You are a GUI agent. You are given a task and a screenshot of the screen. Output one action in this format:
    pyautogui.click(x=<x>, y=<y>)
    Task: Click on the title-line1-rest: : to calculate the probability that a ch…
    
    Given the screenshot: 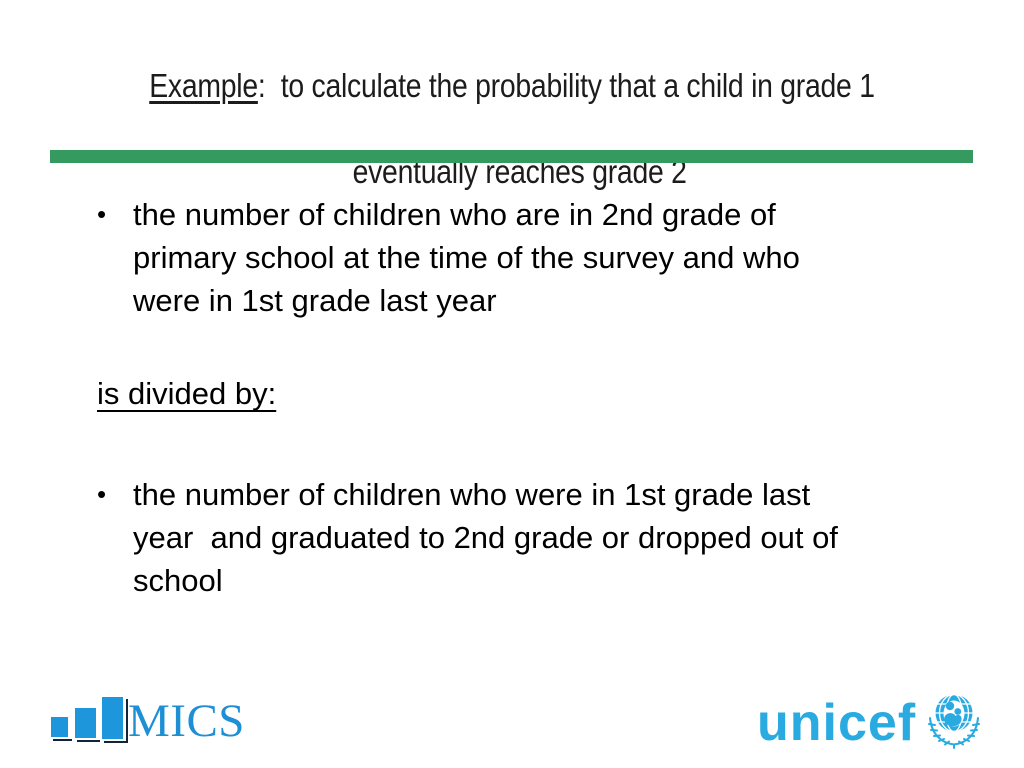 What is the action you would take?
    pyautogui.click(x=566, y=85)
    